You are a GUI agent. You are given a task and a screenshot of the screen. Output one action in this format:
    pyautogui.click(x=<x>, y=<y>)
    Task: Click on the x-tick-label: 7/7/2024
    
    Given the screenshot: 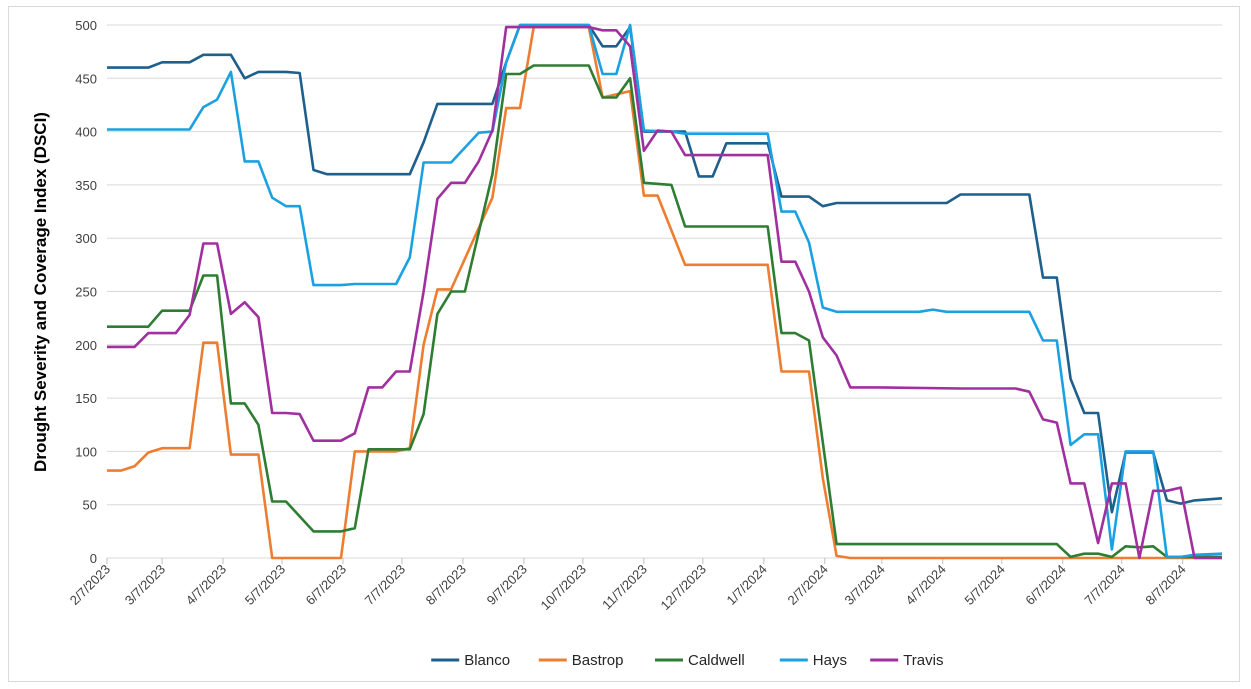 What is the action you would take?
    pyautogui.click(x=1104, y=585)
    